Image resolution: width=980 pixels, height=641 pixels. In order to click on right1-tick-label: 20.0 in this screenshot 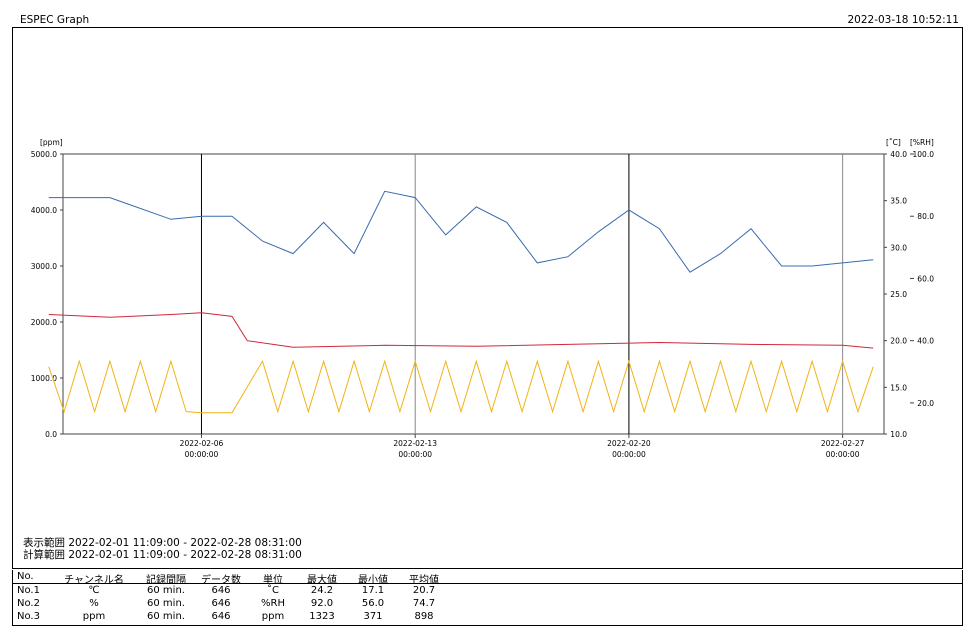, I will do `click(898, 341)`.